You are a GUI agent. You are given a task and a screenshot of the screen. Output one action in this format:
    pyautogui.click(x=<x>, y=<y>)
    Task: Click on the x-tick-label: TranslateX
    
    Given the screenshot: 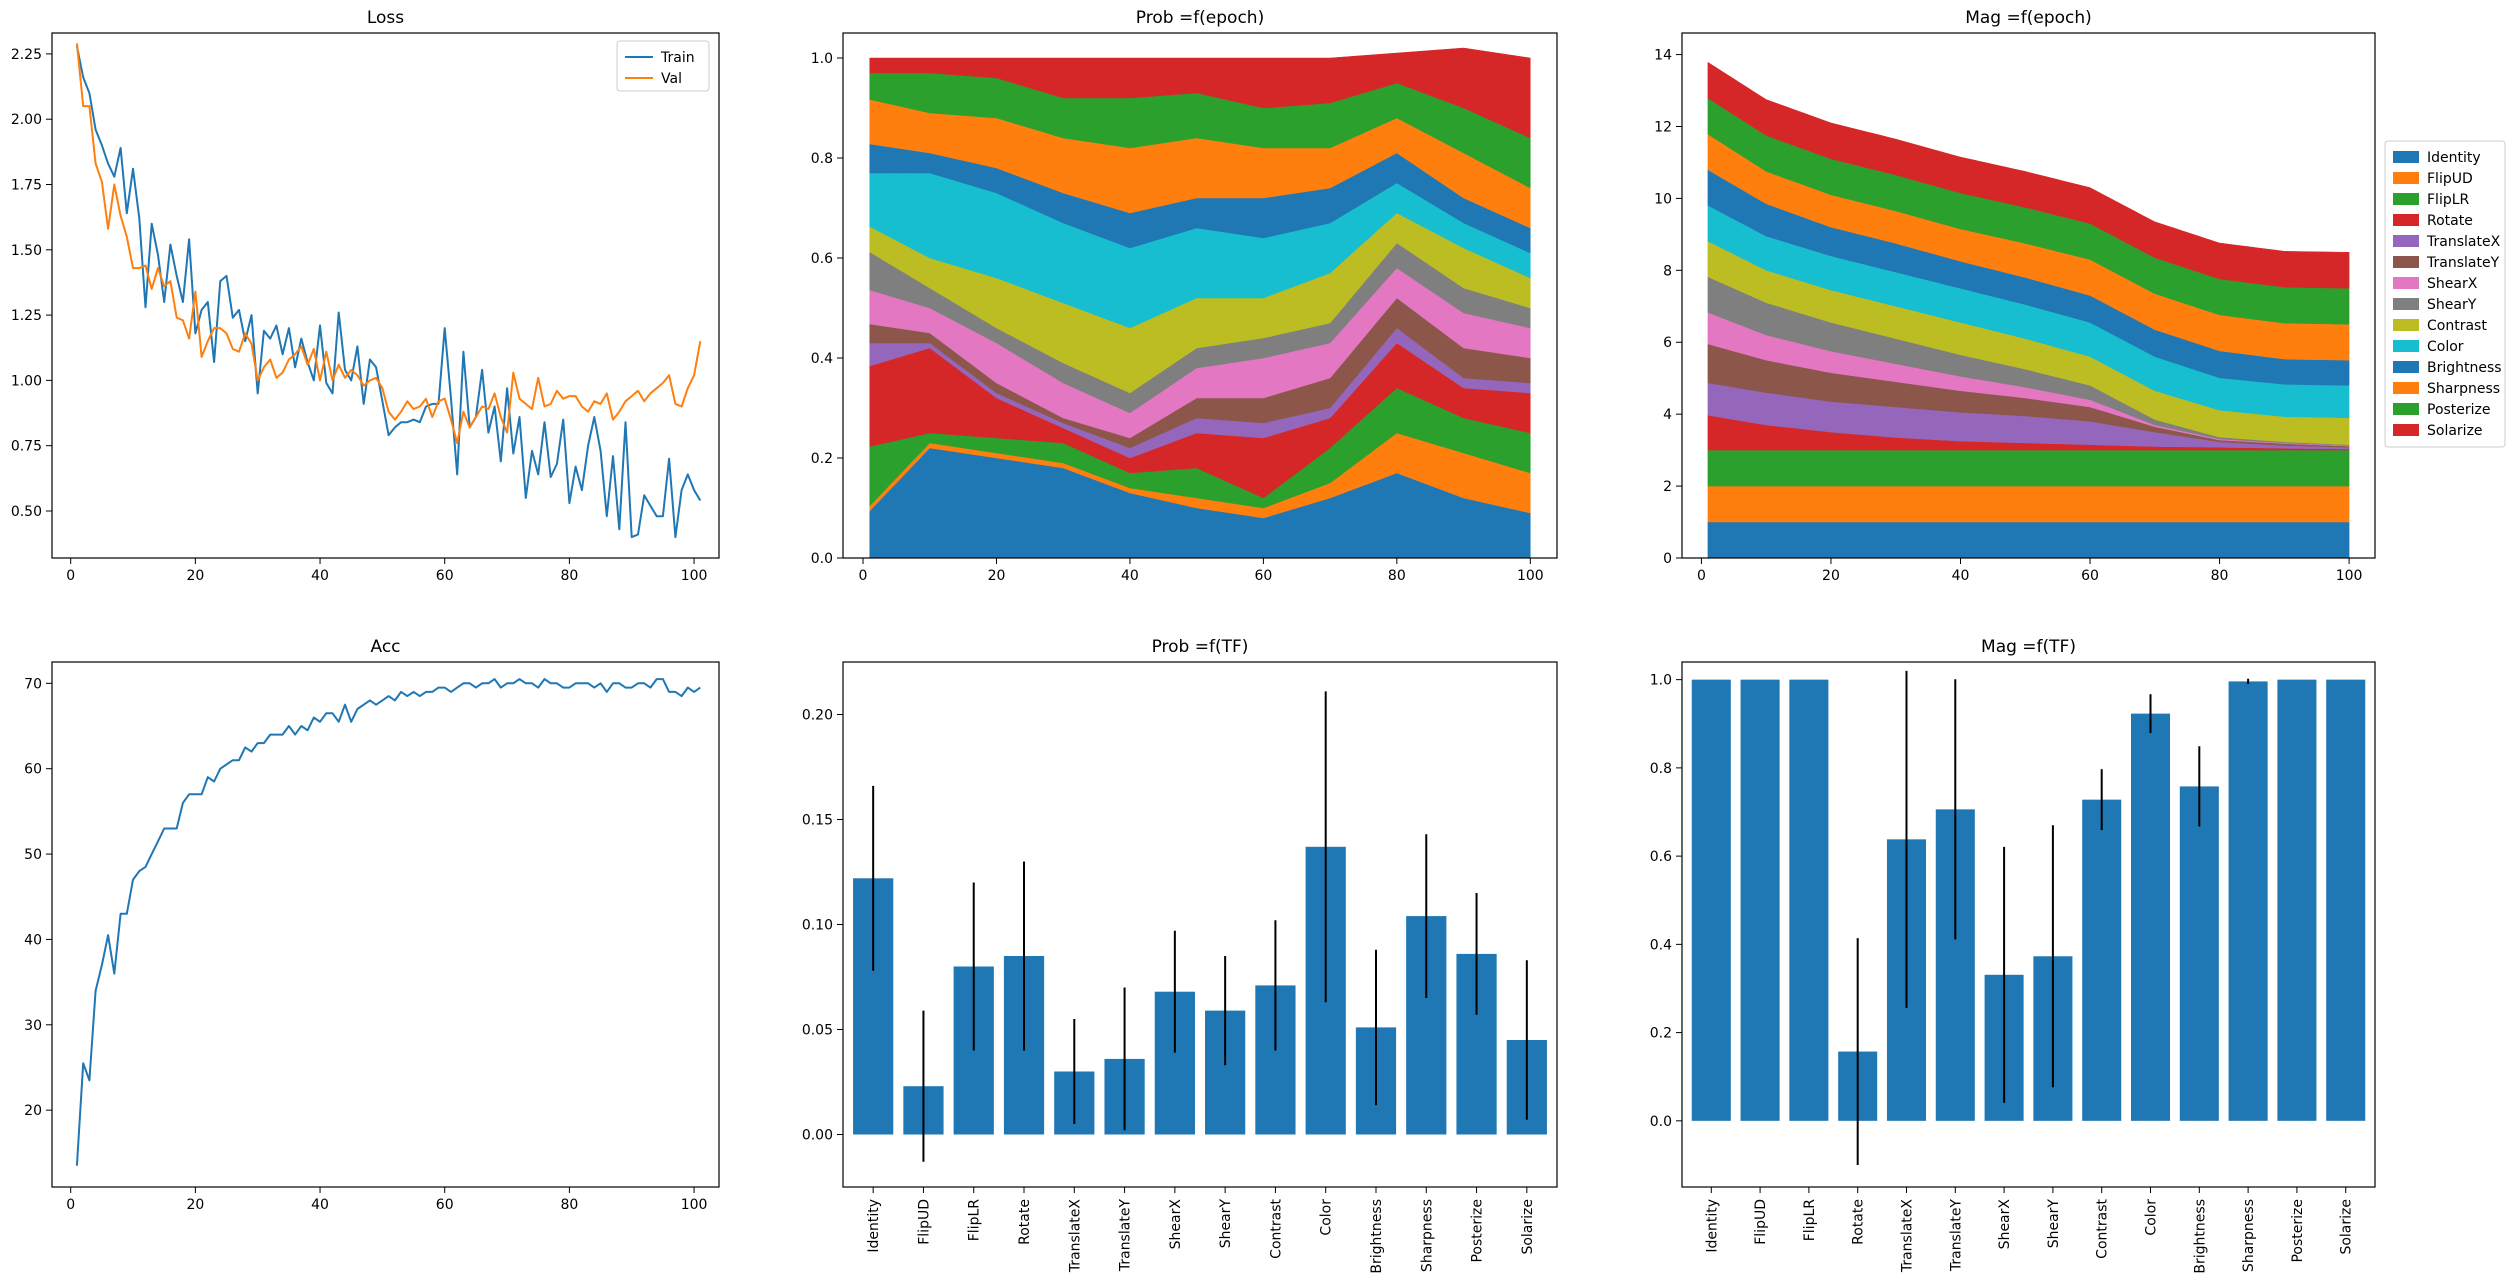 What is the action you would take?
    pyautogui.click(x=1075, y=1236)
    